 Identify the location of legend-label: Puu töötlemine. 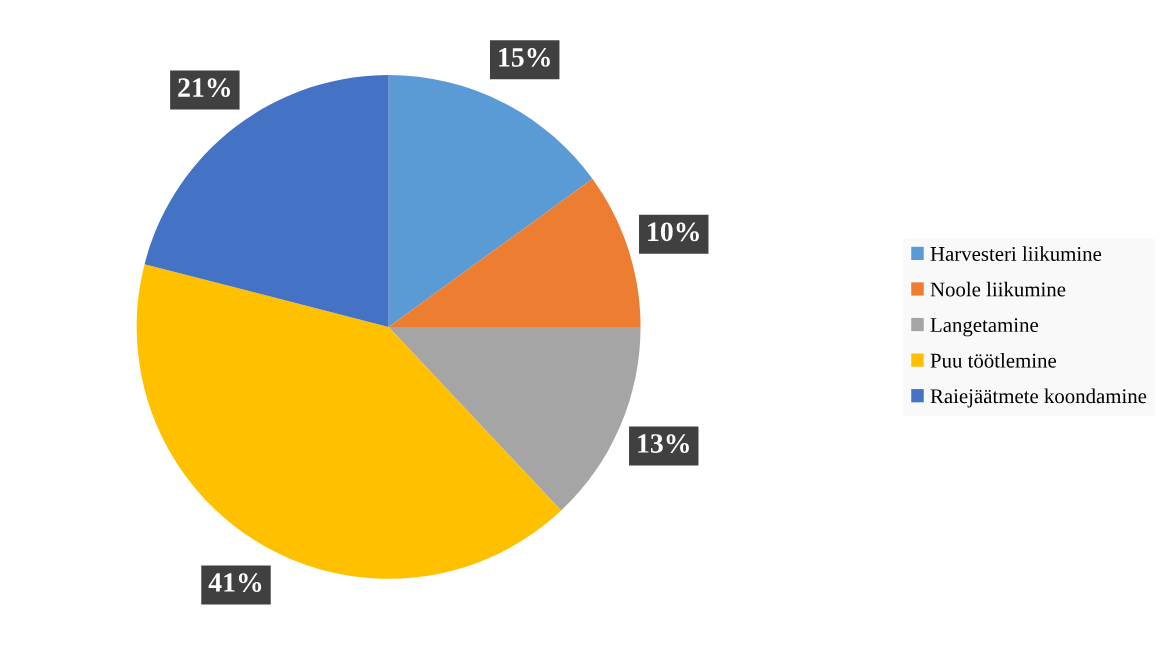
(993, 360).